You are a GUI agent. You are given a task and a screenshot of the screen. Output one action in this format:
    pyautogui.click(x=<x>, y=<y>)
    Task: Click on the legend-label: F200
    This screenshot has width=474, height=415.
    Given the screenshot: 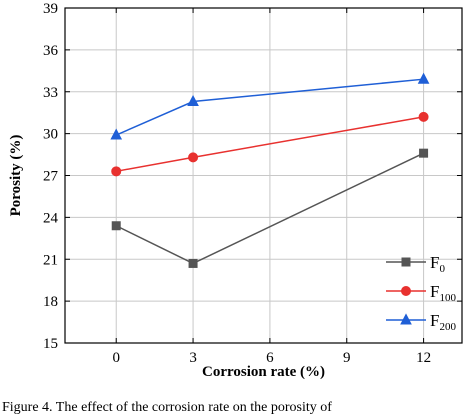 What is the action you would take?
    pyautogui.click(x=443, y=322)
    